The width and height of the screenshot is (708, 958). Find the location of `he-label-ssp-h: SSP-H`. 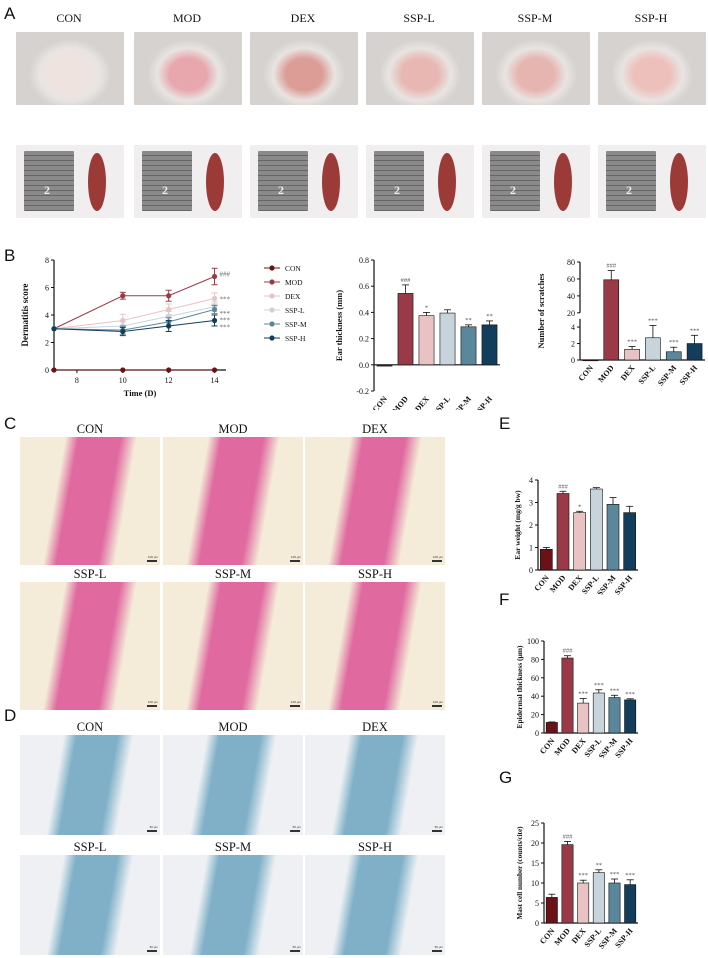

he-label-ssp-h: SSP-H is located at coordinates (375, 574).